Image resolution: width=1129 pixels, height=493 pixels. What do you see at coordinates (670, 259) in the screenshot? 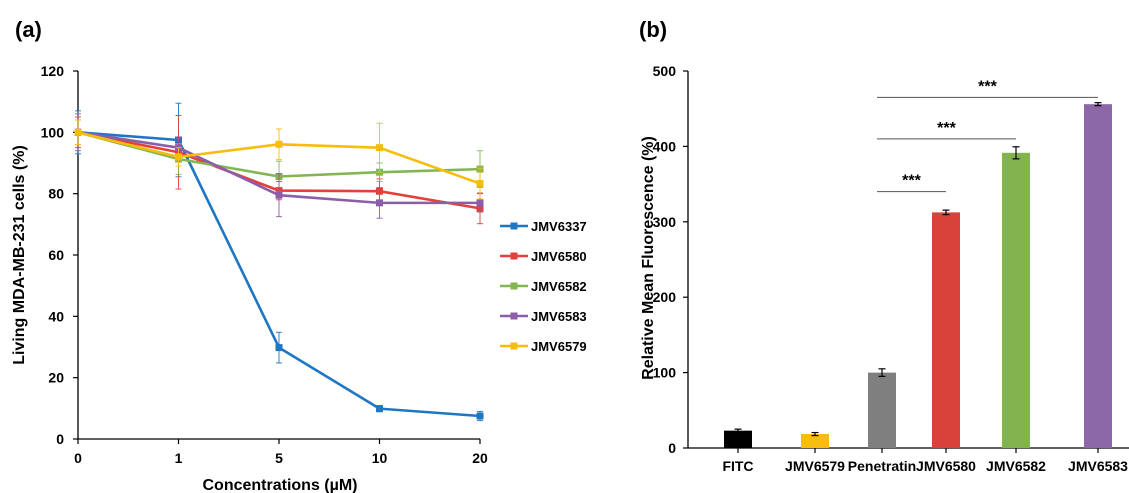
I see `bar-chart-y-ticks: 0 100 200 300 400 500` at bounding box center [670, 259].